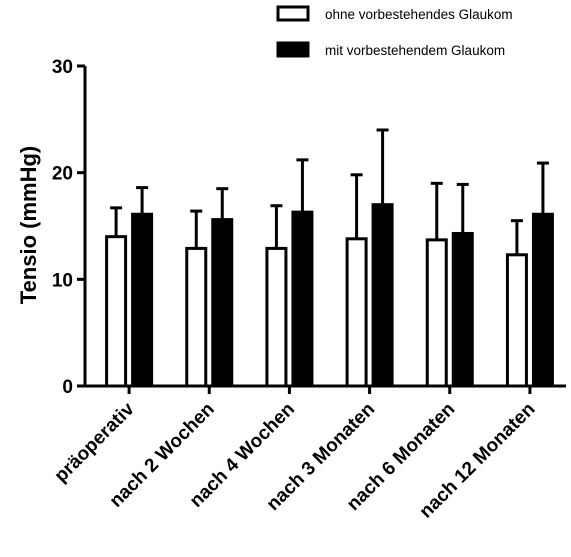  What do you see at coordinates (62, 280) in the screenshot?
I see `y-tick-label-1: 10` at bounding box center [62, 280].